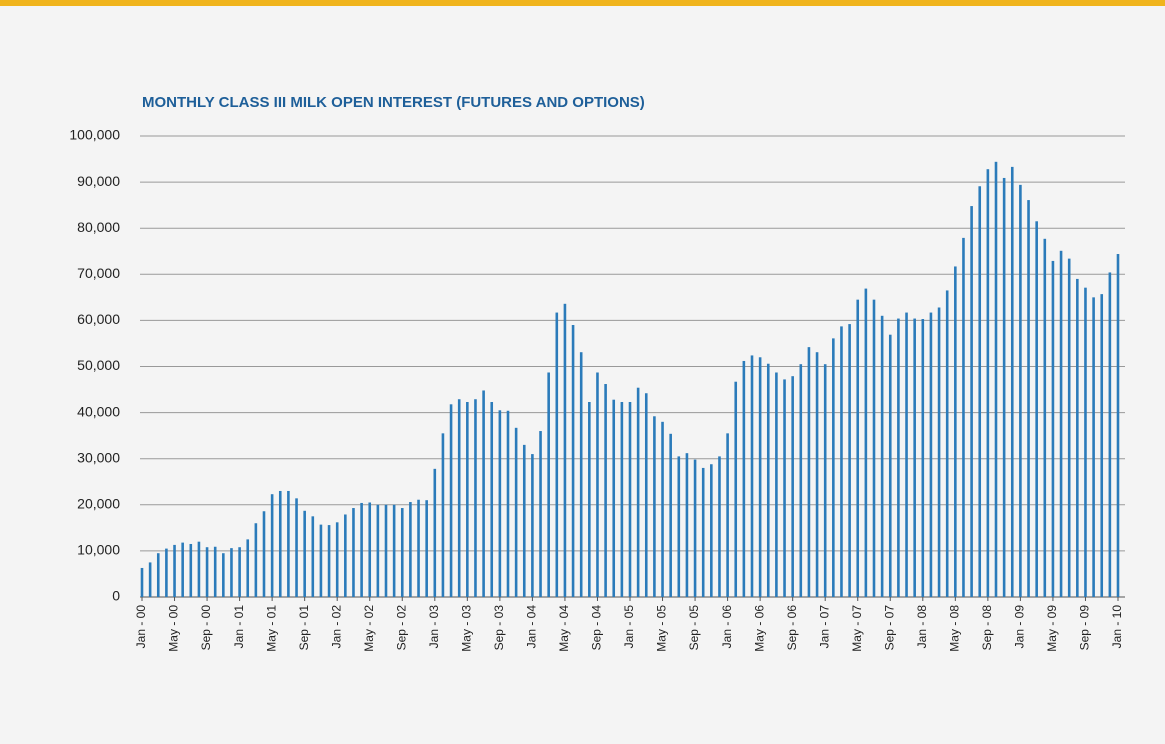 This screenshot has height=744, width=1165. I want to click on x-tick-label: May - 05, so click(662, 628).